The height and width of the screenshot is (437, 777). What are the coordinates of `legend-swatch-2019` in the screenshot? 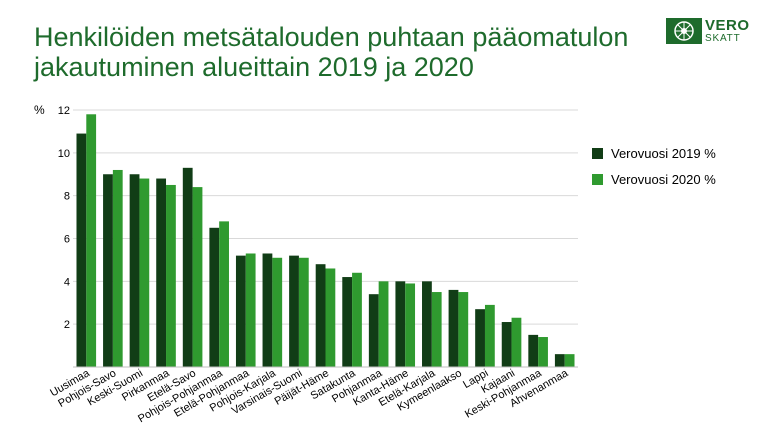 It's located at (597, 153).